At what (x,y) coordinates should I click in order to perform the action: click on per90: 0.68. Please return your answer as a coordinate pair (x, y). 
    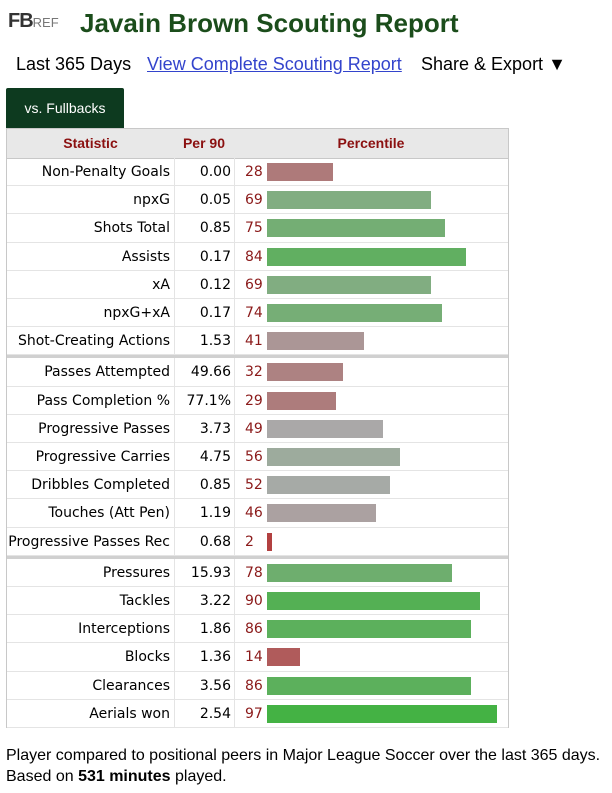
    Looking at the image, I should click on (215, 541).